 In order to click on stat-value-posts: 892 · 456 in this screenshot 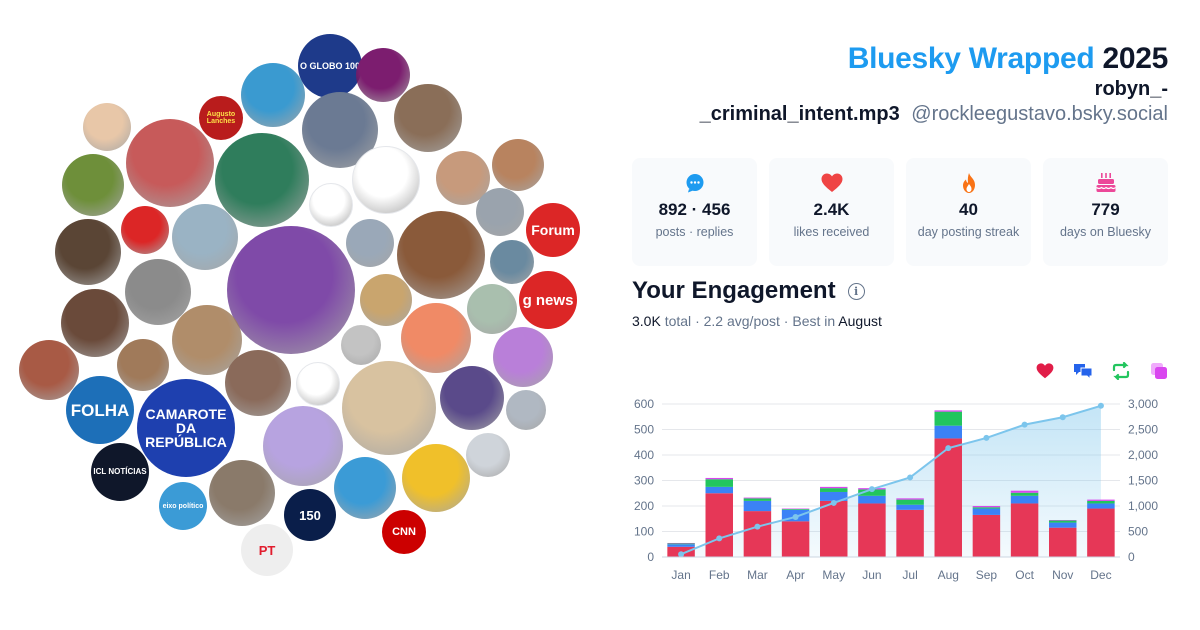, I will do `click(694, 209)`.